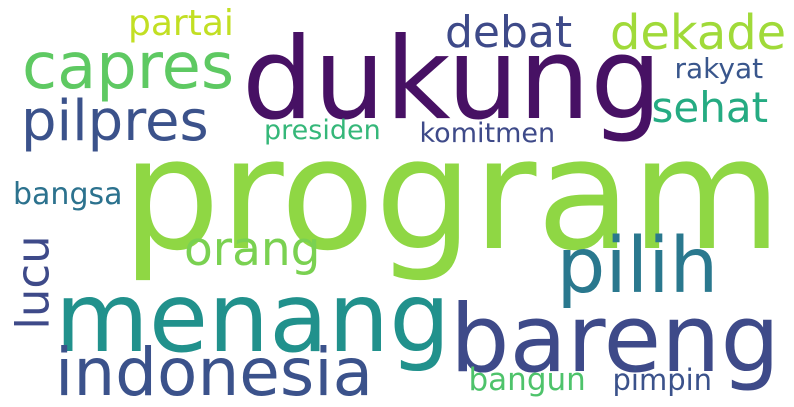 The height and width of the screenshot is (407, 794). What do you see at coordinates (68, 194) in the screenshot?
I see `word-bangsa: bangsa` at bounding box center [68, 194].